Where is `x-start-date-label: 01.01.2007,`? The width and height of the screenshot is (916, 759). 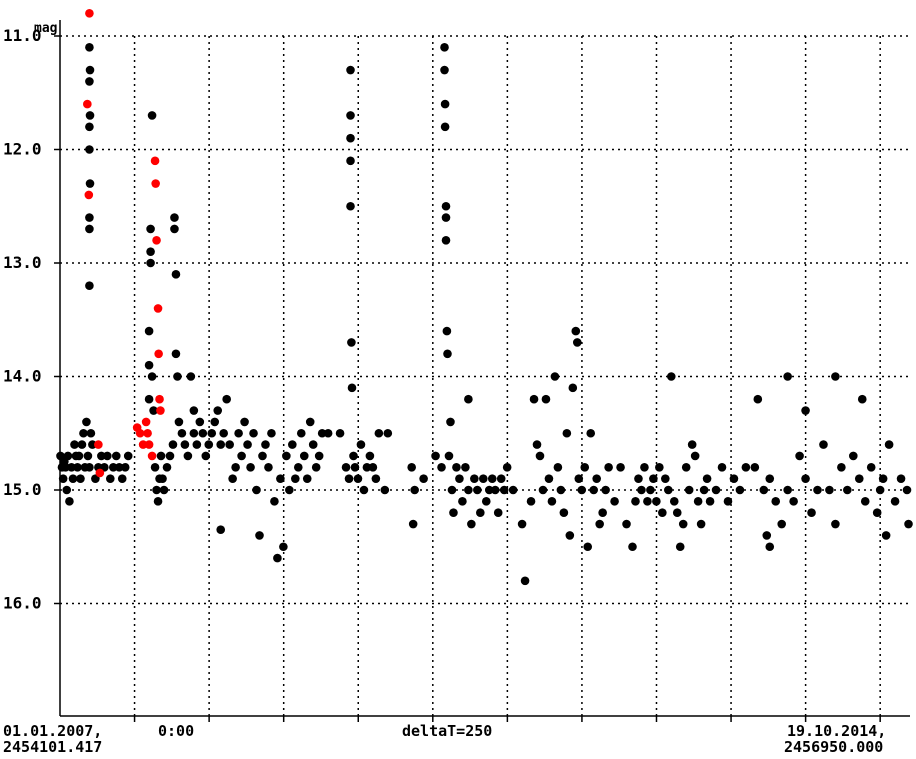 x-start-date-label: 01.01.2007, is located at coordinates (52, 731).